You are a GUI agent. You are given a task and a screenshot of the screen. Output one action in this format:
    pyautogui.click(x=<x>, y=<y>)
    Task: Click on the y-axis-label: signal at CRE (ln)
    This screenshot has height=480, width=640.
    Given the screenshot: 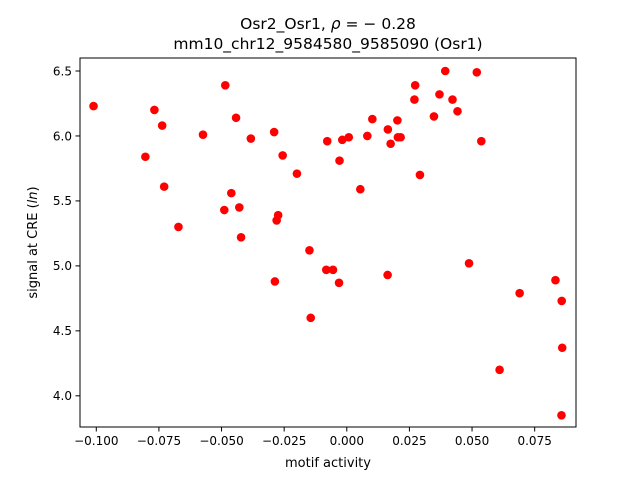 What is the action you would take?
    pyautogui.click(x=33, y=242)
    